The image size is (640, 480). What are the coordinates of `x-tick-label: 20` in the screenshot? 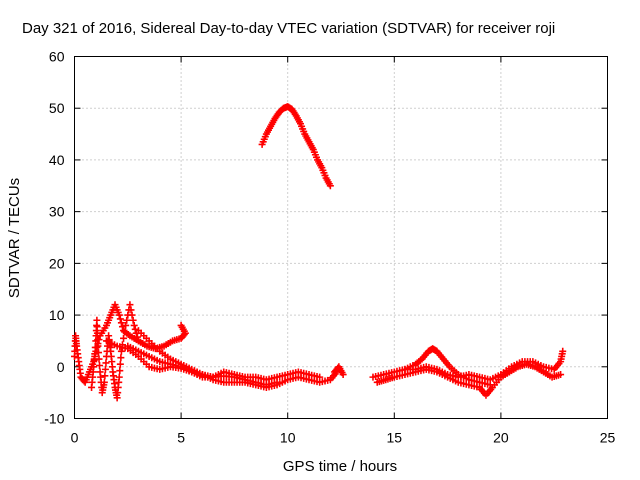 It's located at (501, 438).